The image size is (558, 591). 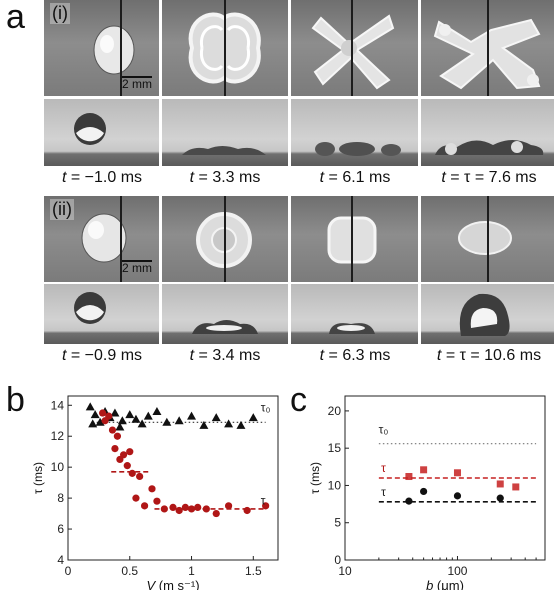 I want to click on y-tick-label: 15, so click(x=335, y=448).